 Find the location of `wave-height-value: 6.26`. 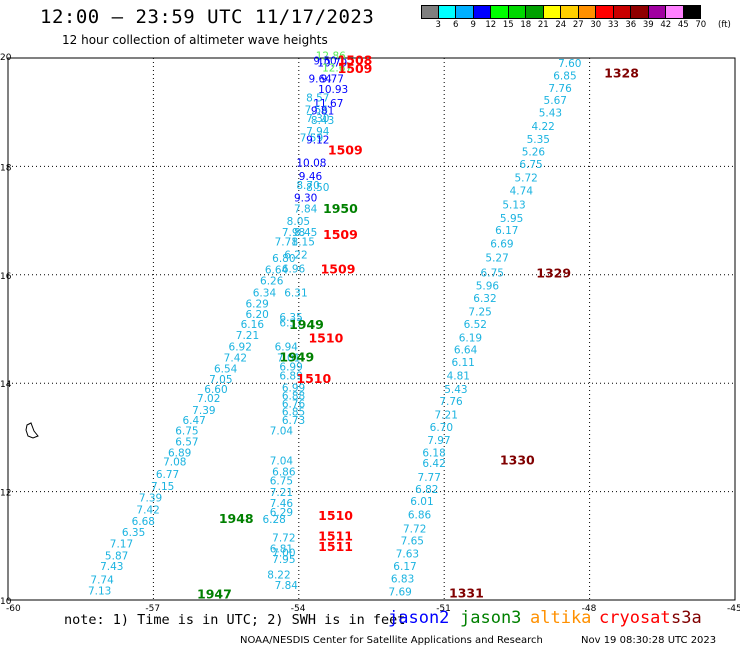

wave-height-value: 6.26 is located at coordinates (272, 282).